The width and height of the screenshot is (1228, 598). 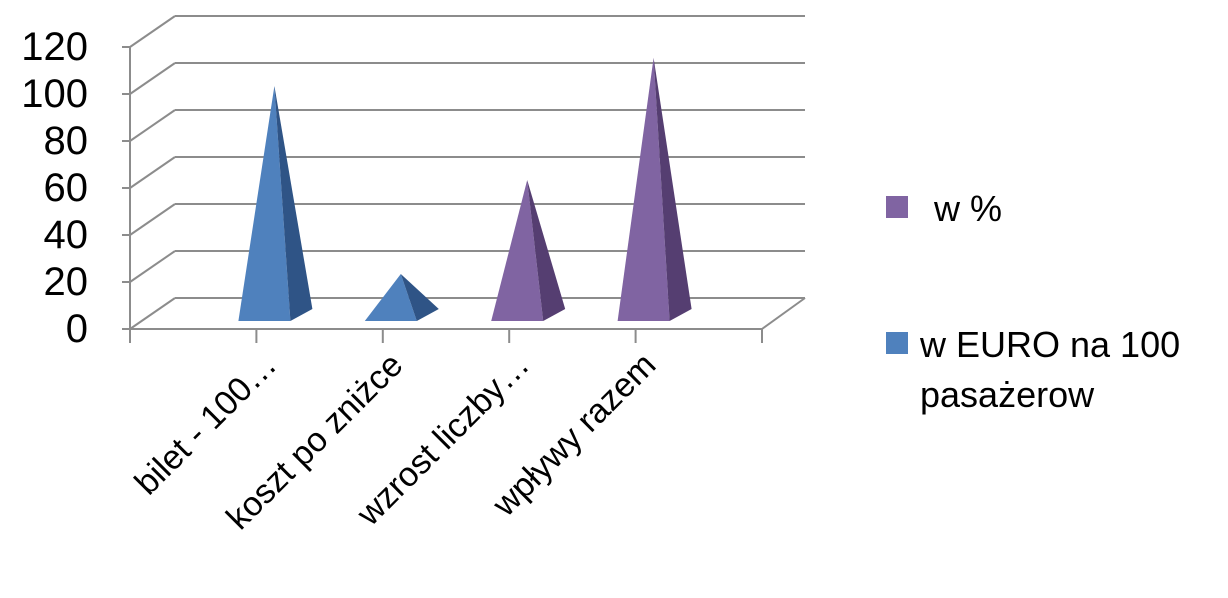 What do you see at coordinates (54, 94) in the screenshot?
I see `y-tick-label: 100` at bounding box center [54, 94].